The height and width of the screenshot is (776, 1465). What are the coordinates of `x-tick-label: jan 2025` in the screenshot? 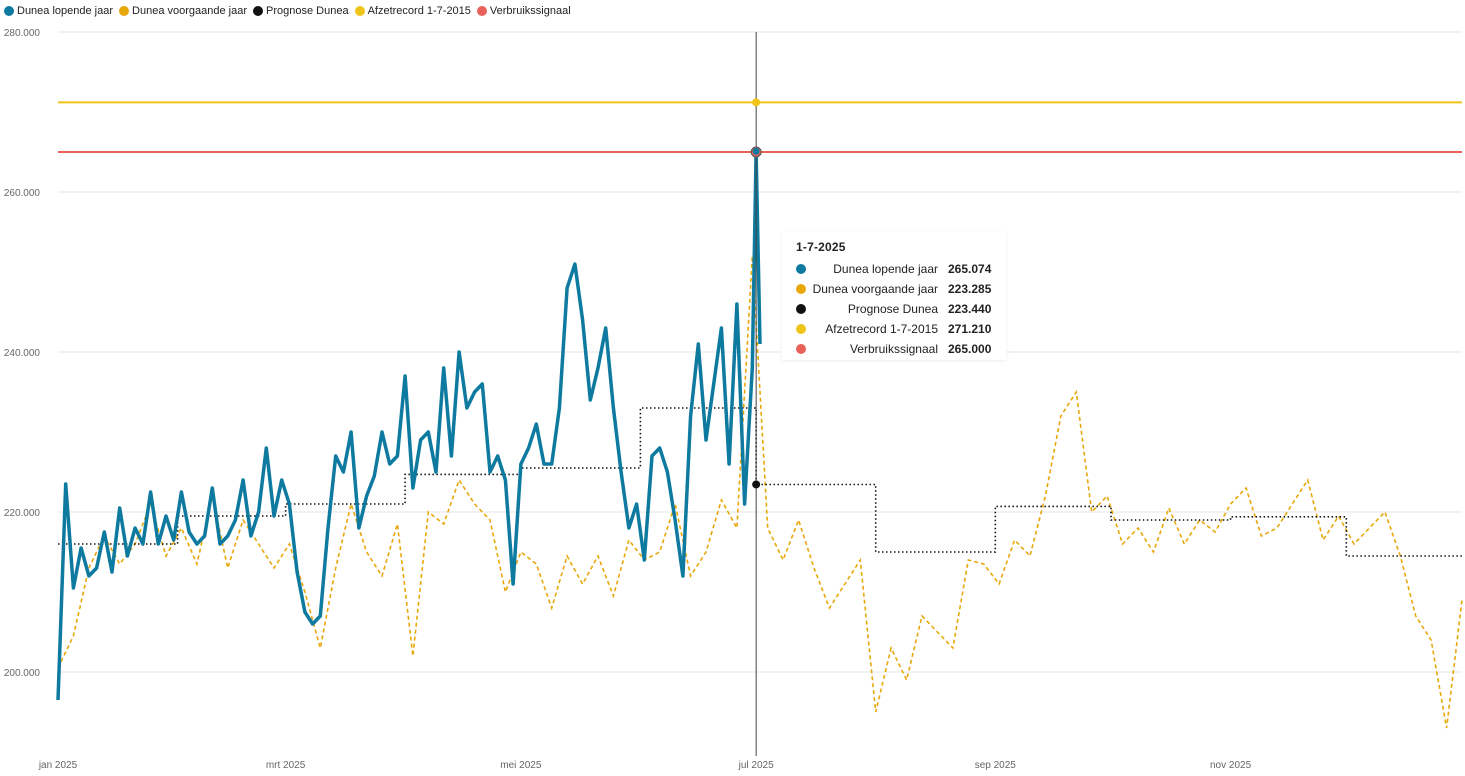 It's located at (58, 765).